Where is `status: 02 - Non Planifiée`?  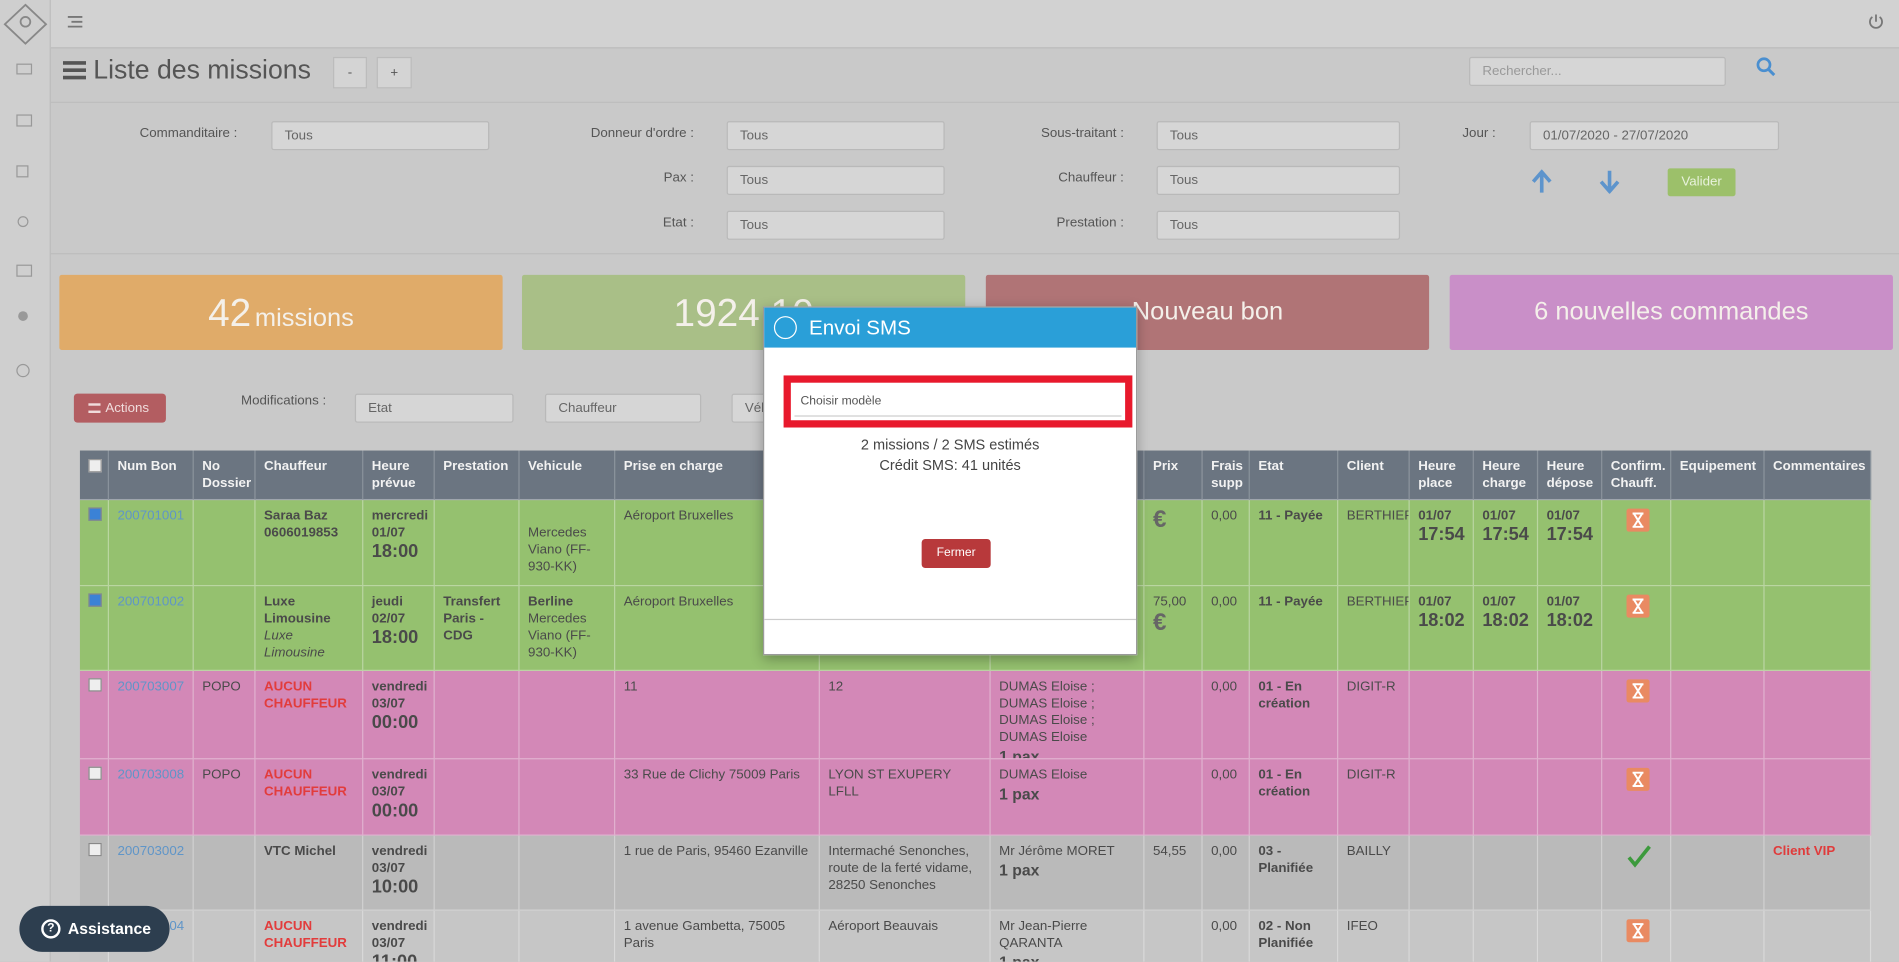 status: 02 - Non Planifiée is located at coordinates (1286, 935).